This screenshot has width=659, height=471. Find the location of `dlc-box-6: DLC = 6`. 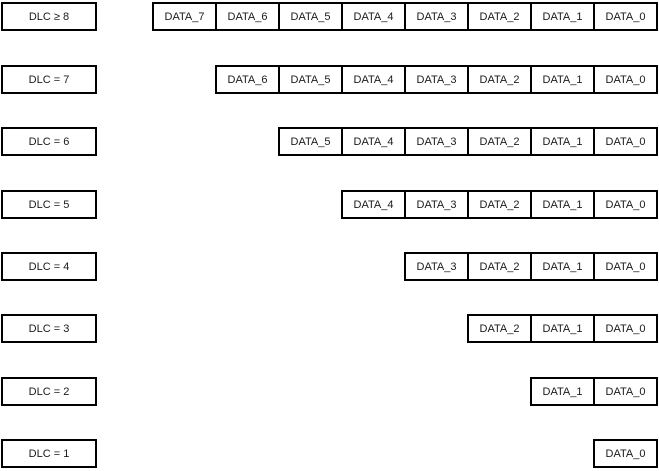

dlc-box-6: DLC = 6 is located at coordinates (49, 141).